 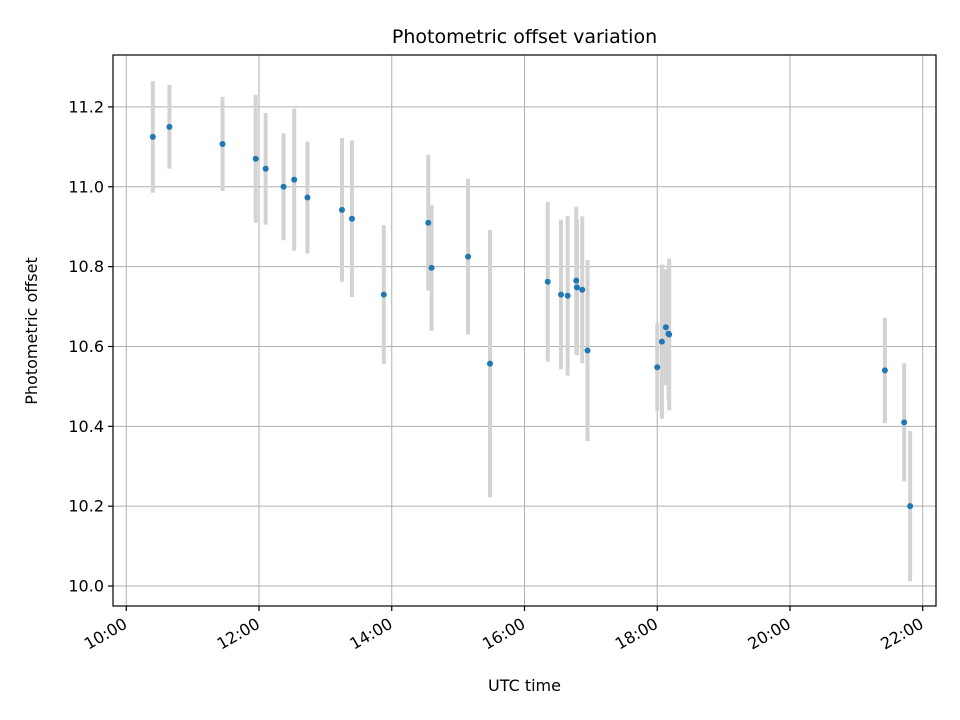 What do you see at coordinates (86, 266) in the screenshot?
I see `y-tick-label: 10.8` at bounding box center [86, 266].